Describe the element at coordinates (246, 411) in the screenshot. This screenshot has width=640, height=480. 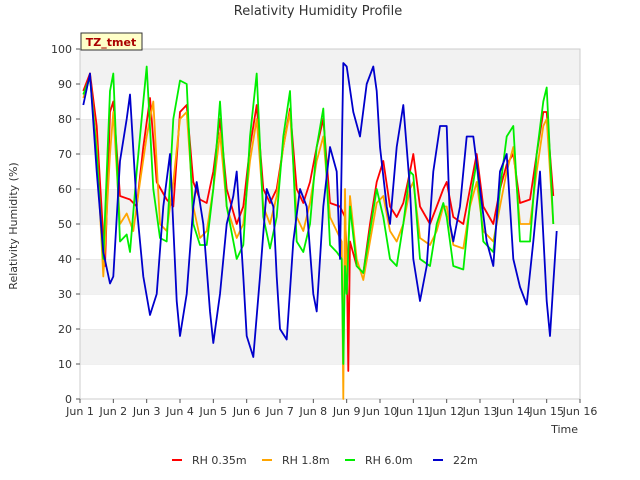
I see `x-tick-label: Jun 6` at that location.